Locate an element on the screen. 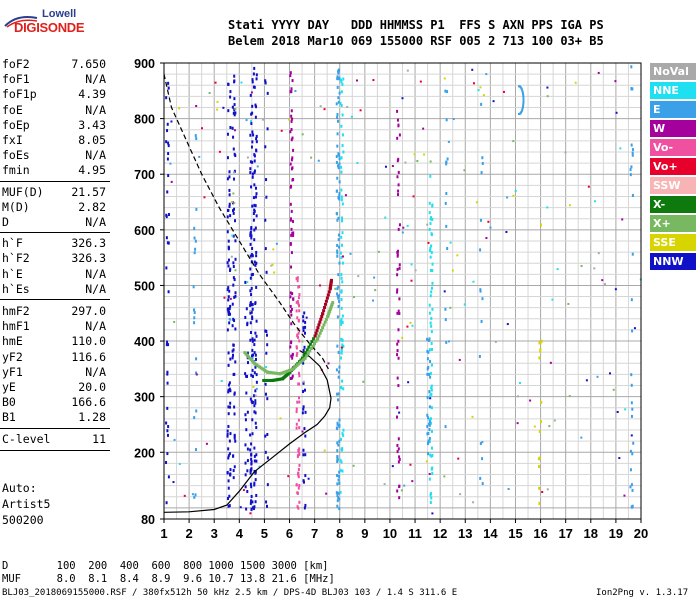  legend-item-nne: NNE is located at coordinates (673, 90).